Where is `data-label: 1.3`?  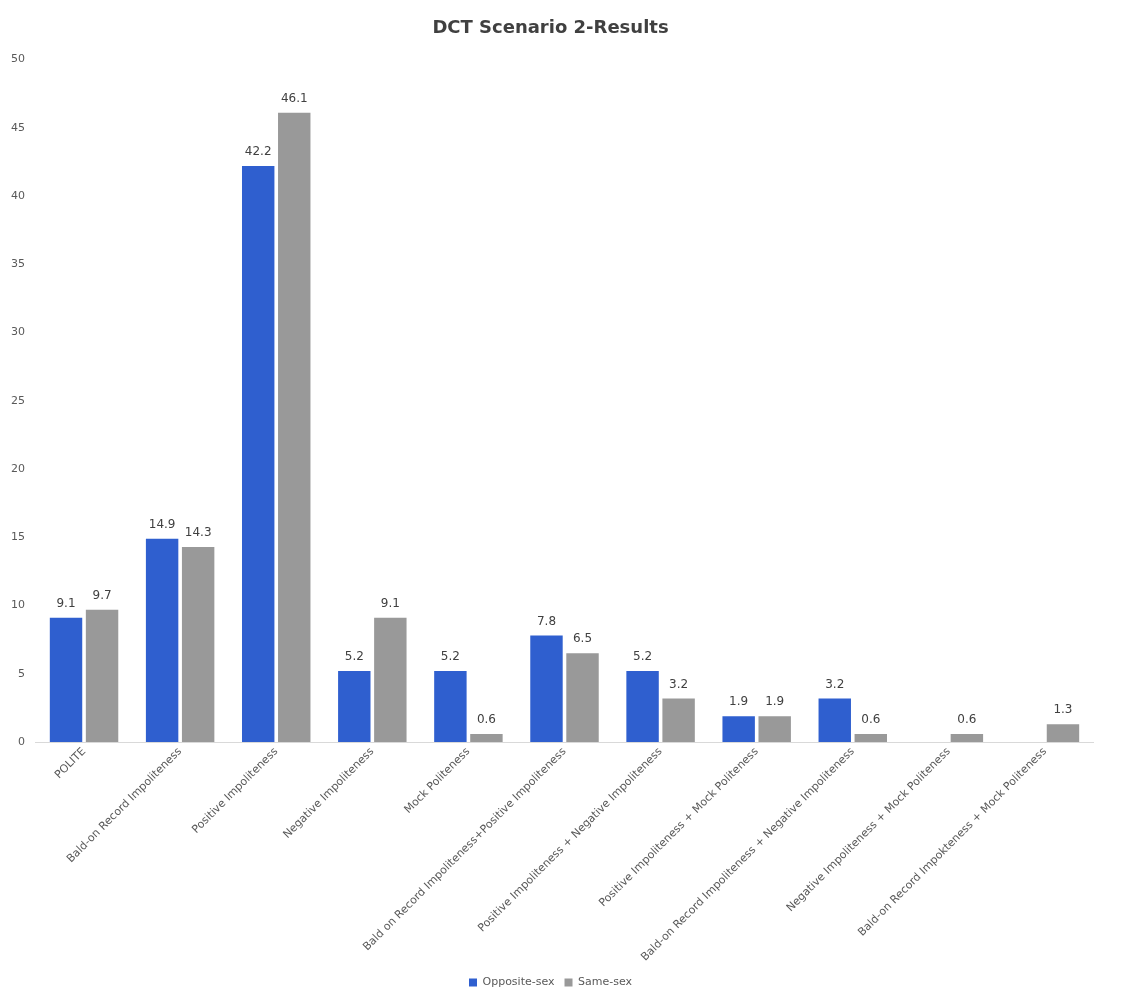
data-label: 1.3 is located at coordinates (1063, 709).